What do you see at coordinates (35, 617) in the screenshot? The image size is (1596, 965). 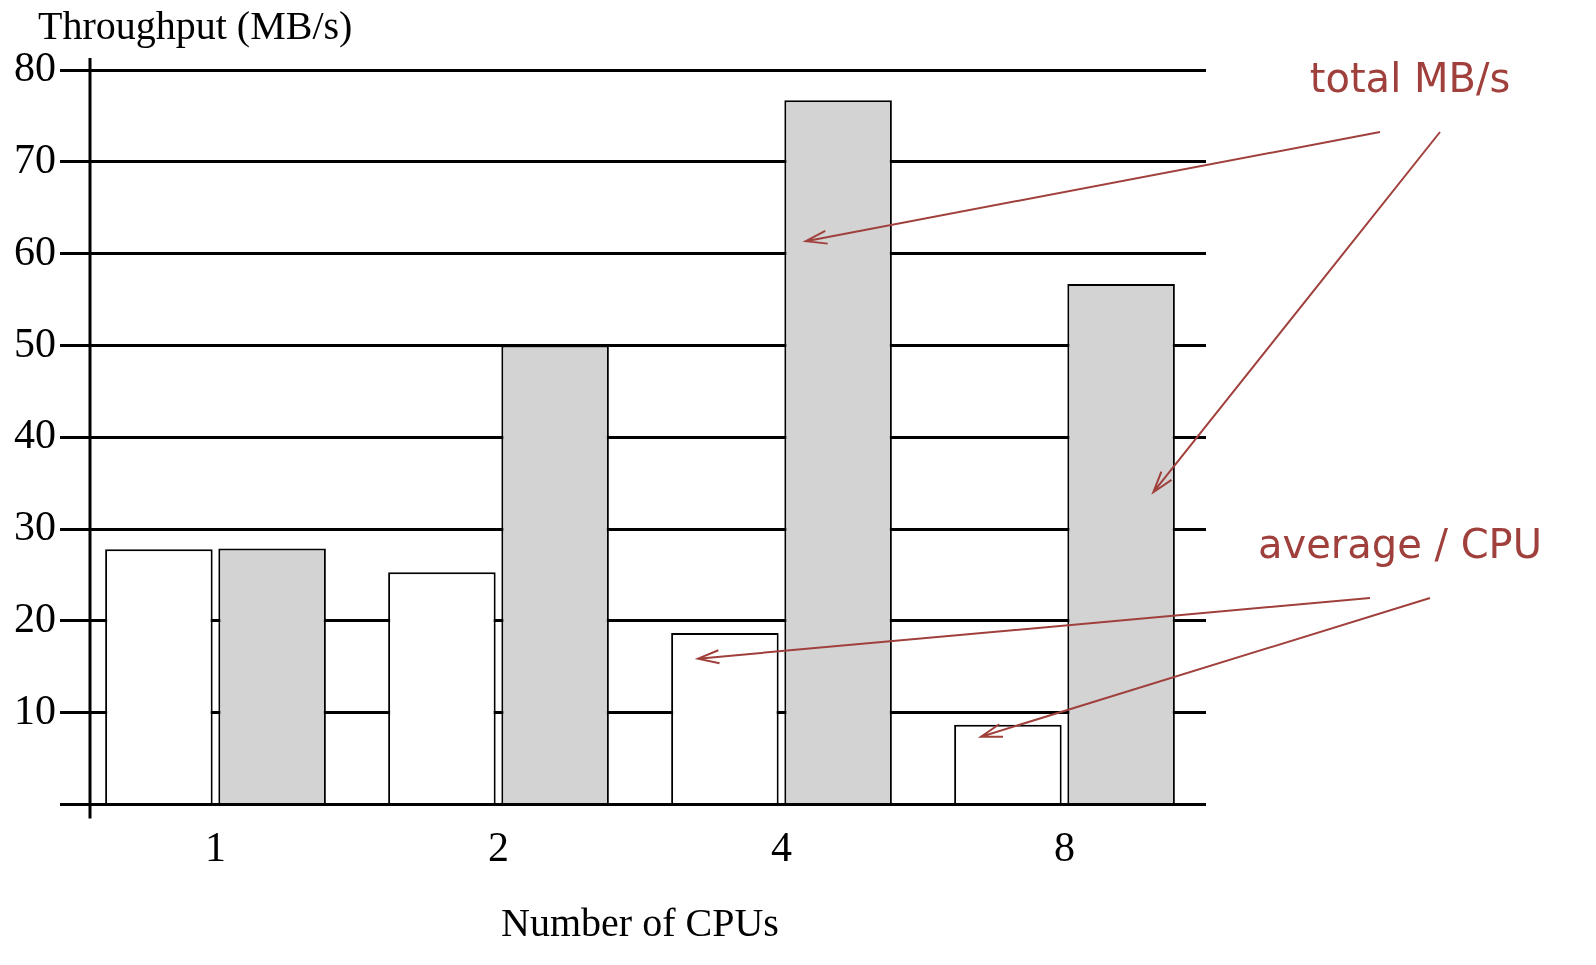 I see `y-tick-label: 20` at bounding box center [35, 617].